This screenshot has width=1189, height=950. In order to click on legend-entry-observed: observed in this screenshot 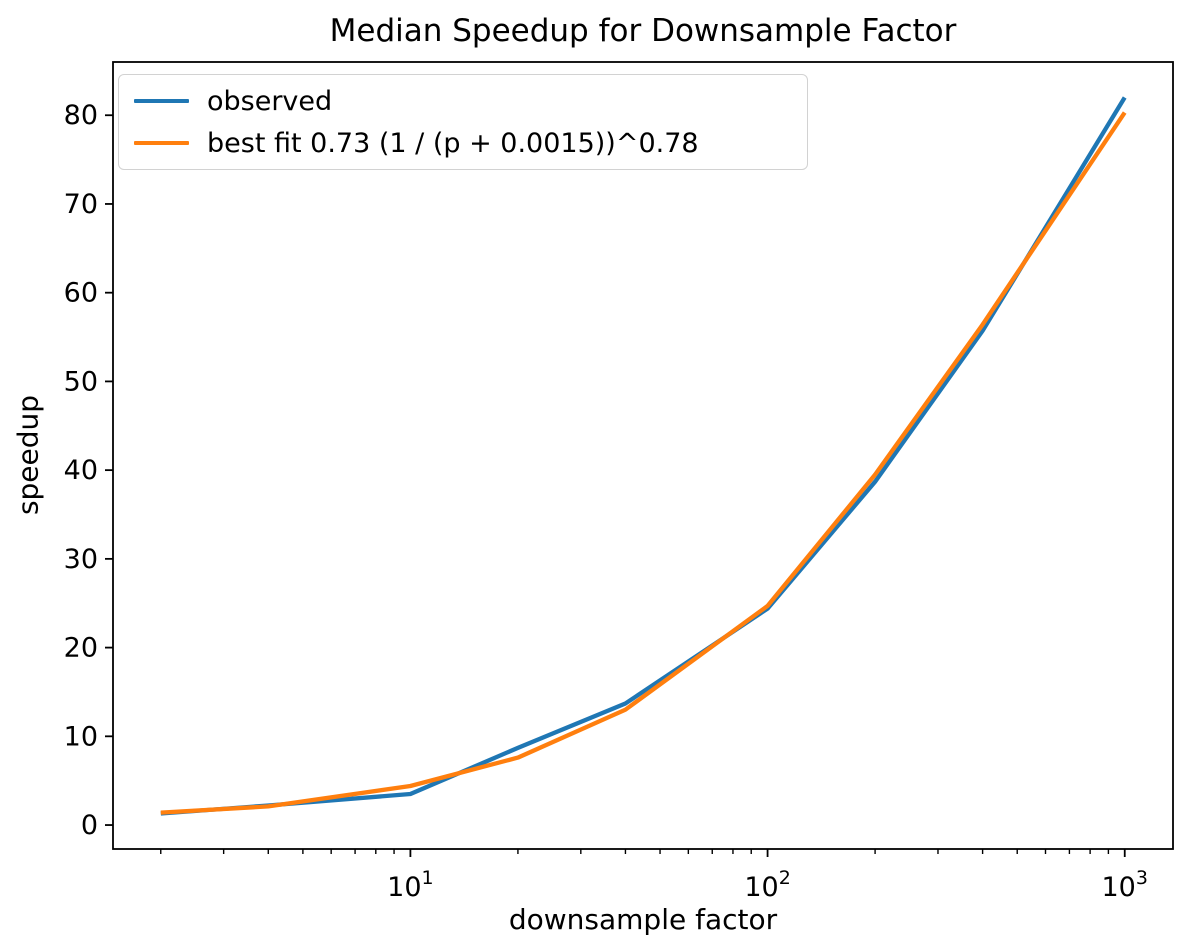, I will do `click(463, 101)`.